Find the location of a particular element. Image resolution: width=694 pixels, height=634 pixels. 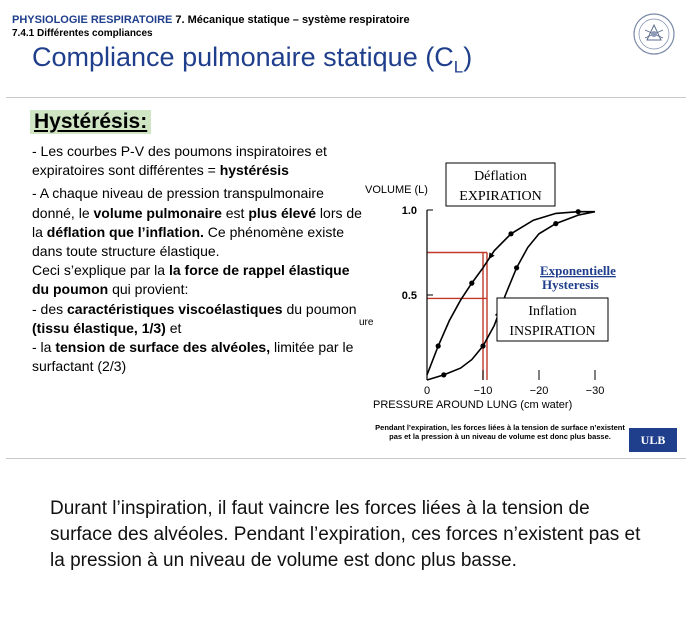

cut-label: ure is located at coordinates (366, 322).